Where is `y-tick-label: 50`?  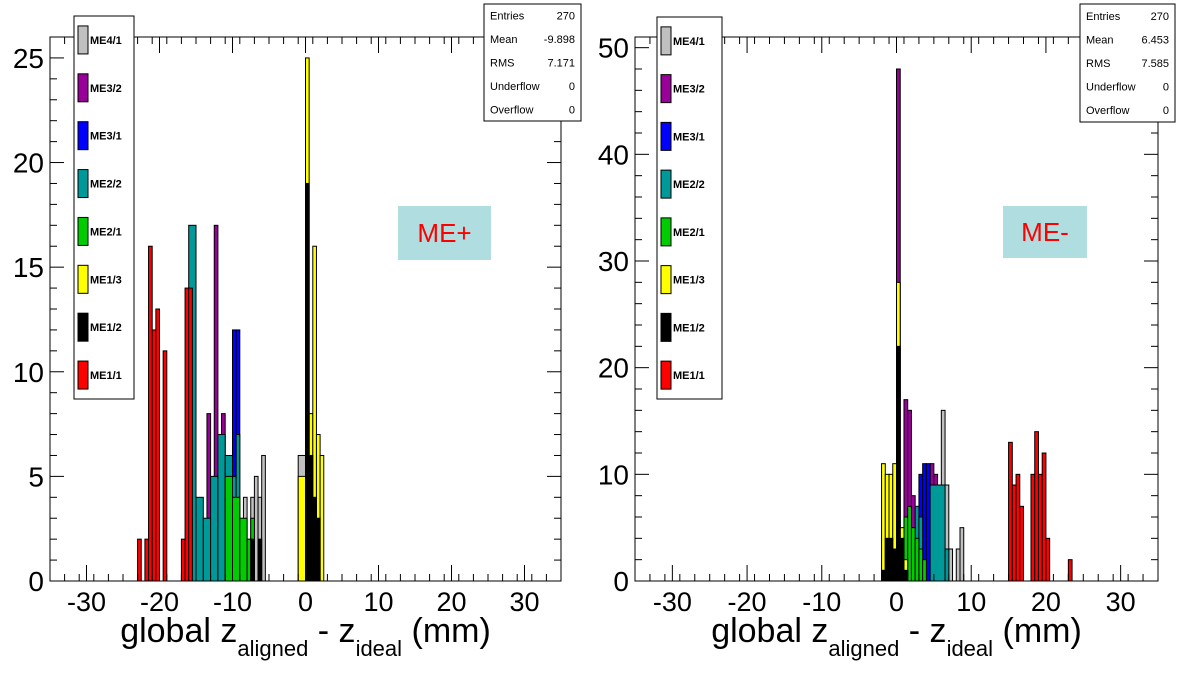 y-tick-label: 50 is located at coordinates (613, 48).